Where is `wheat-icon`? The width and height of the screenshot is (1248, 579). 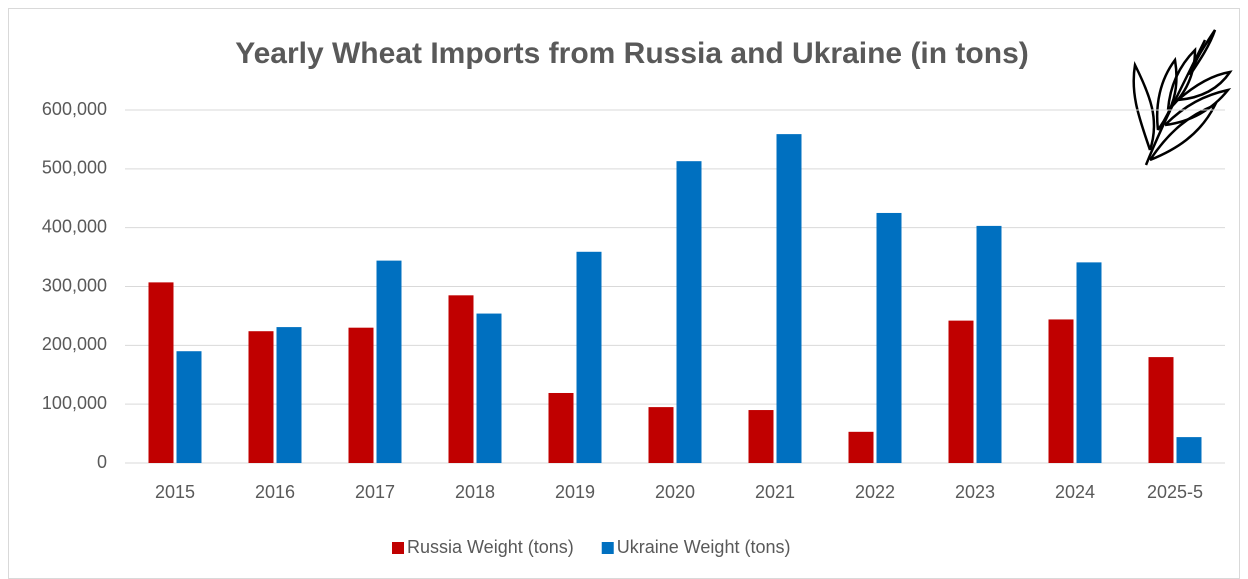 wheat-icon is located at coordinates (1182, 97).